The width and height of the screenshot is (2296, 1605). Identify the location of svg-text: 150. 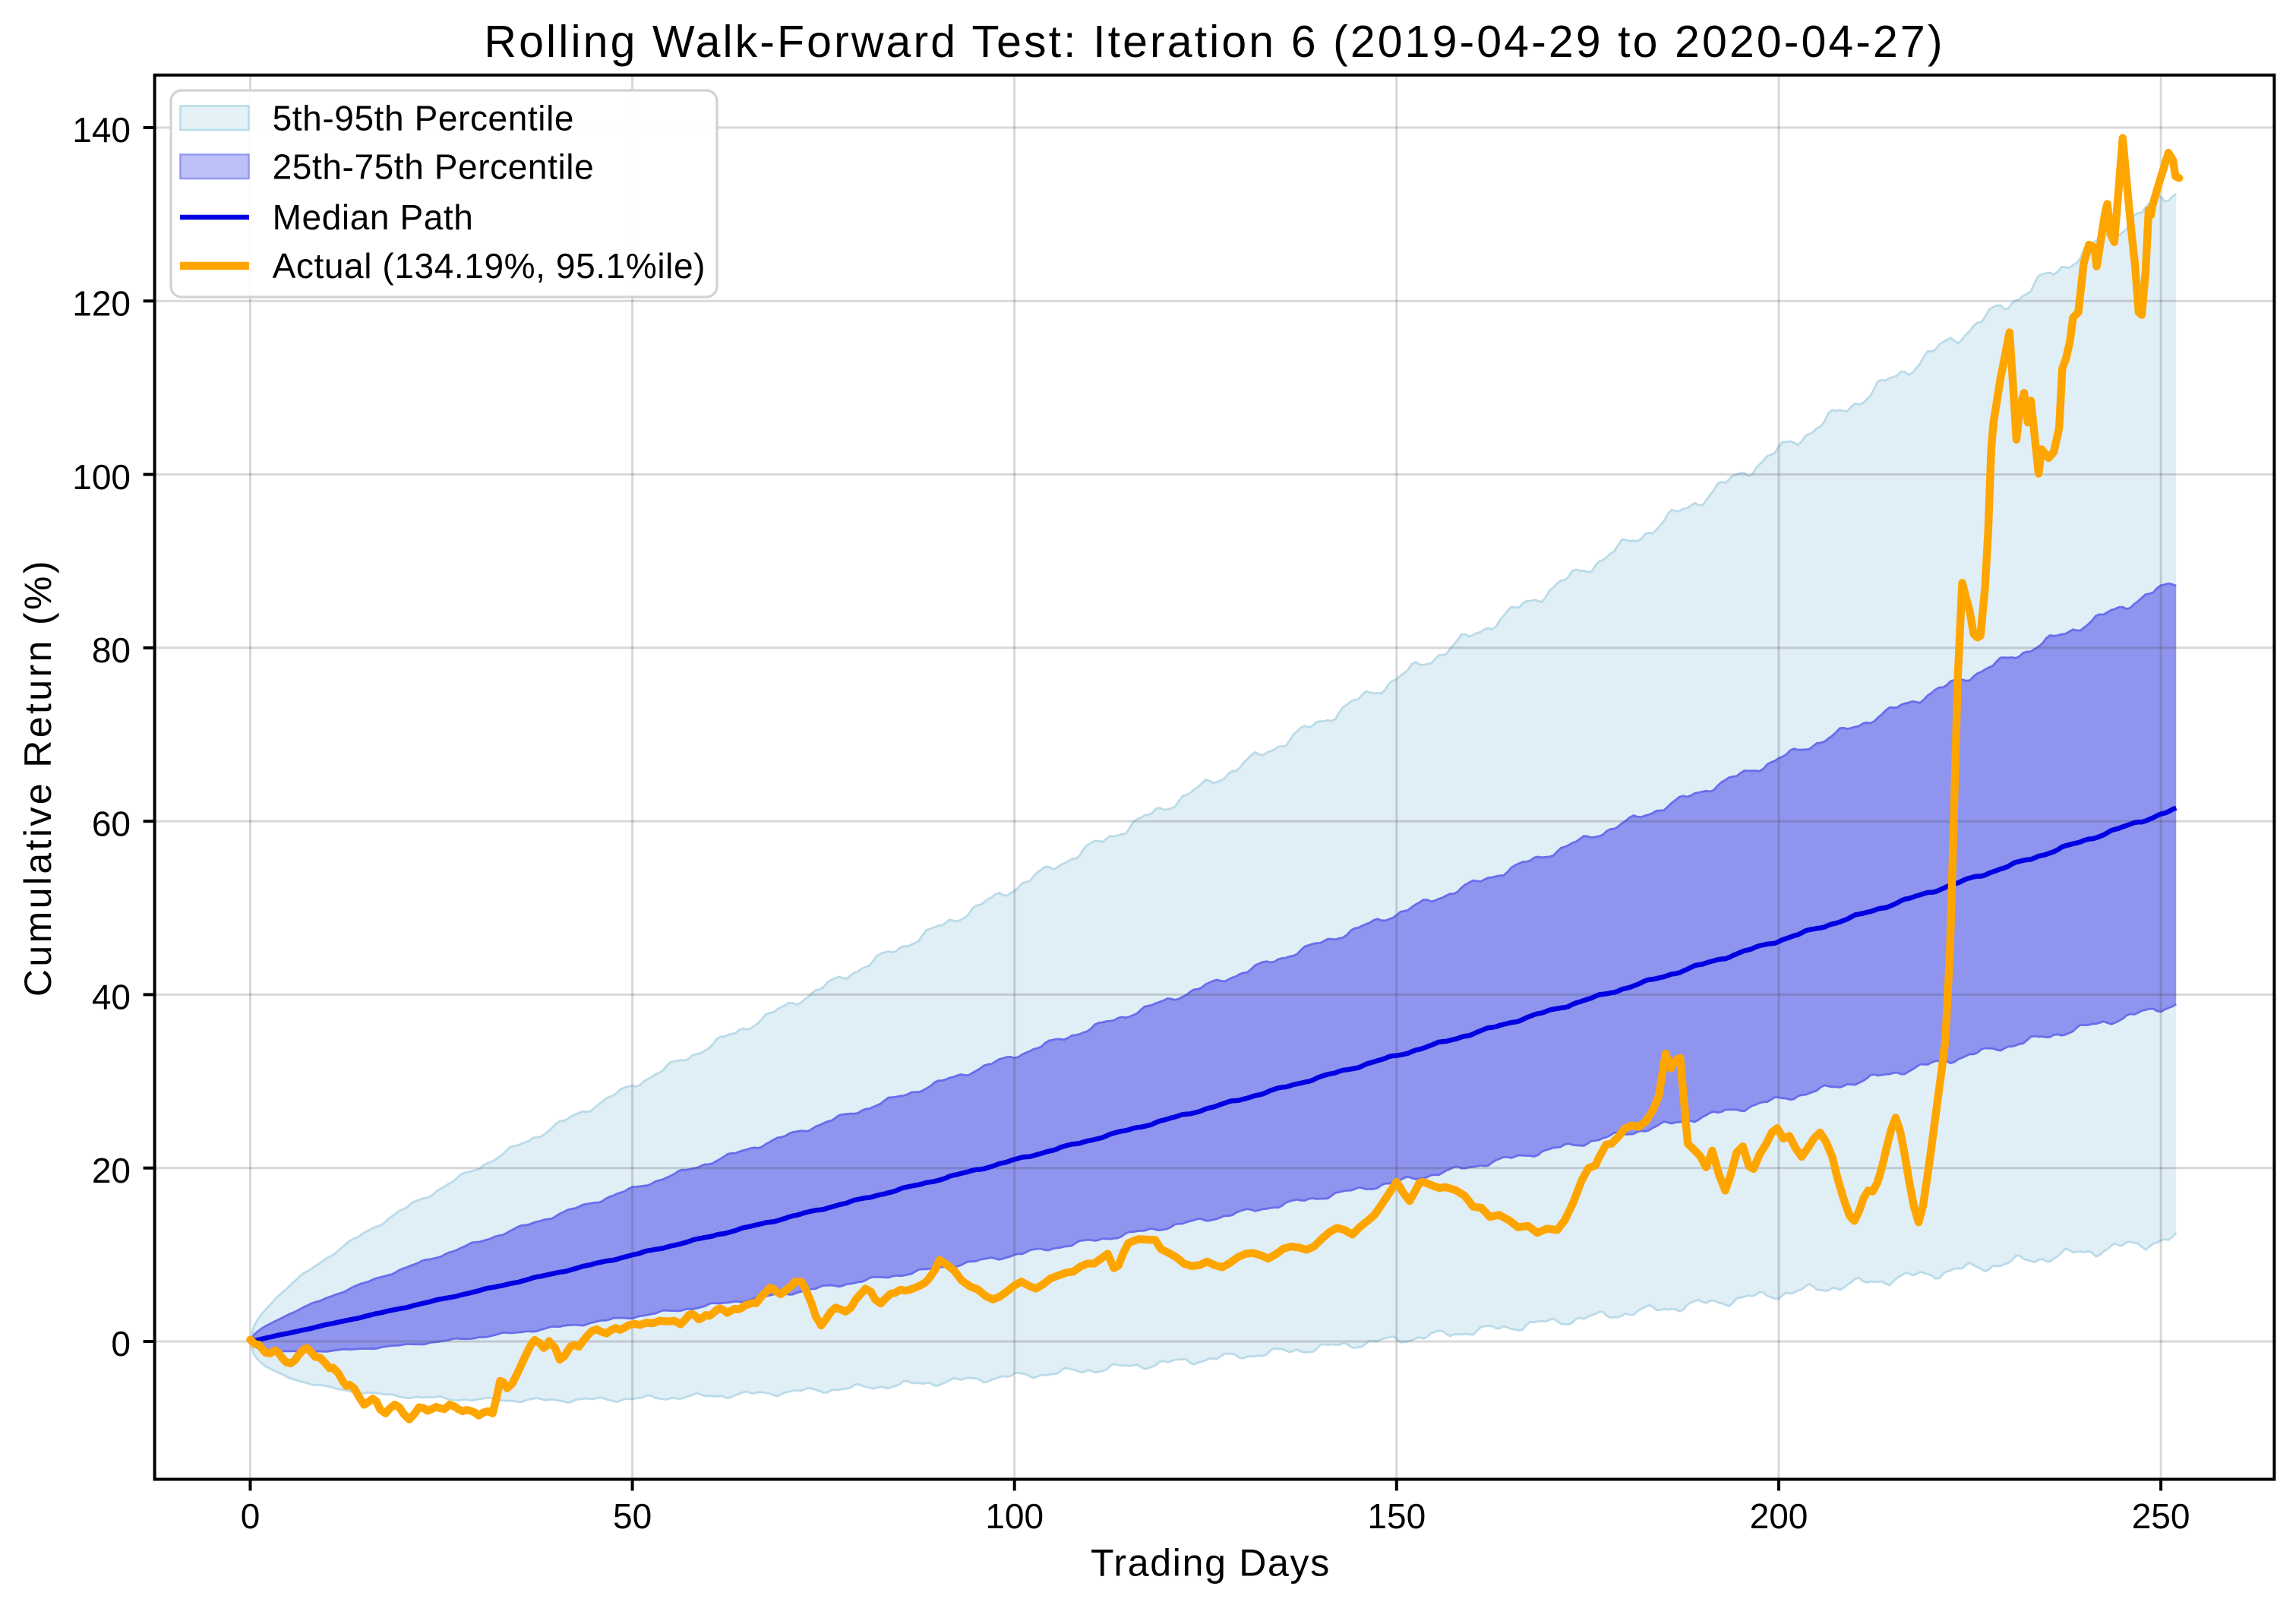
(1396, 1516).